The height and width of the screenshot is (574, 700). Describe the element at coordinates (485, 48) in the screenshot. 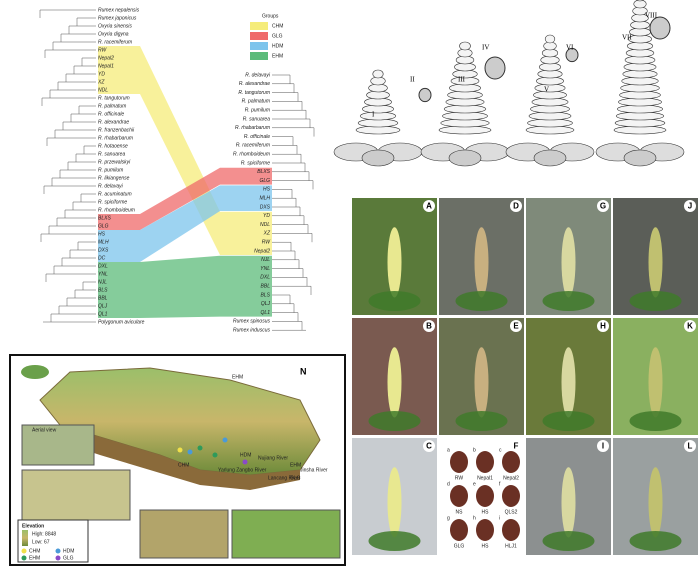

I see `numeral: IV` at that location.